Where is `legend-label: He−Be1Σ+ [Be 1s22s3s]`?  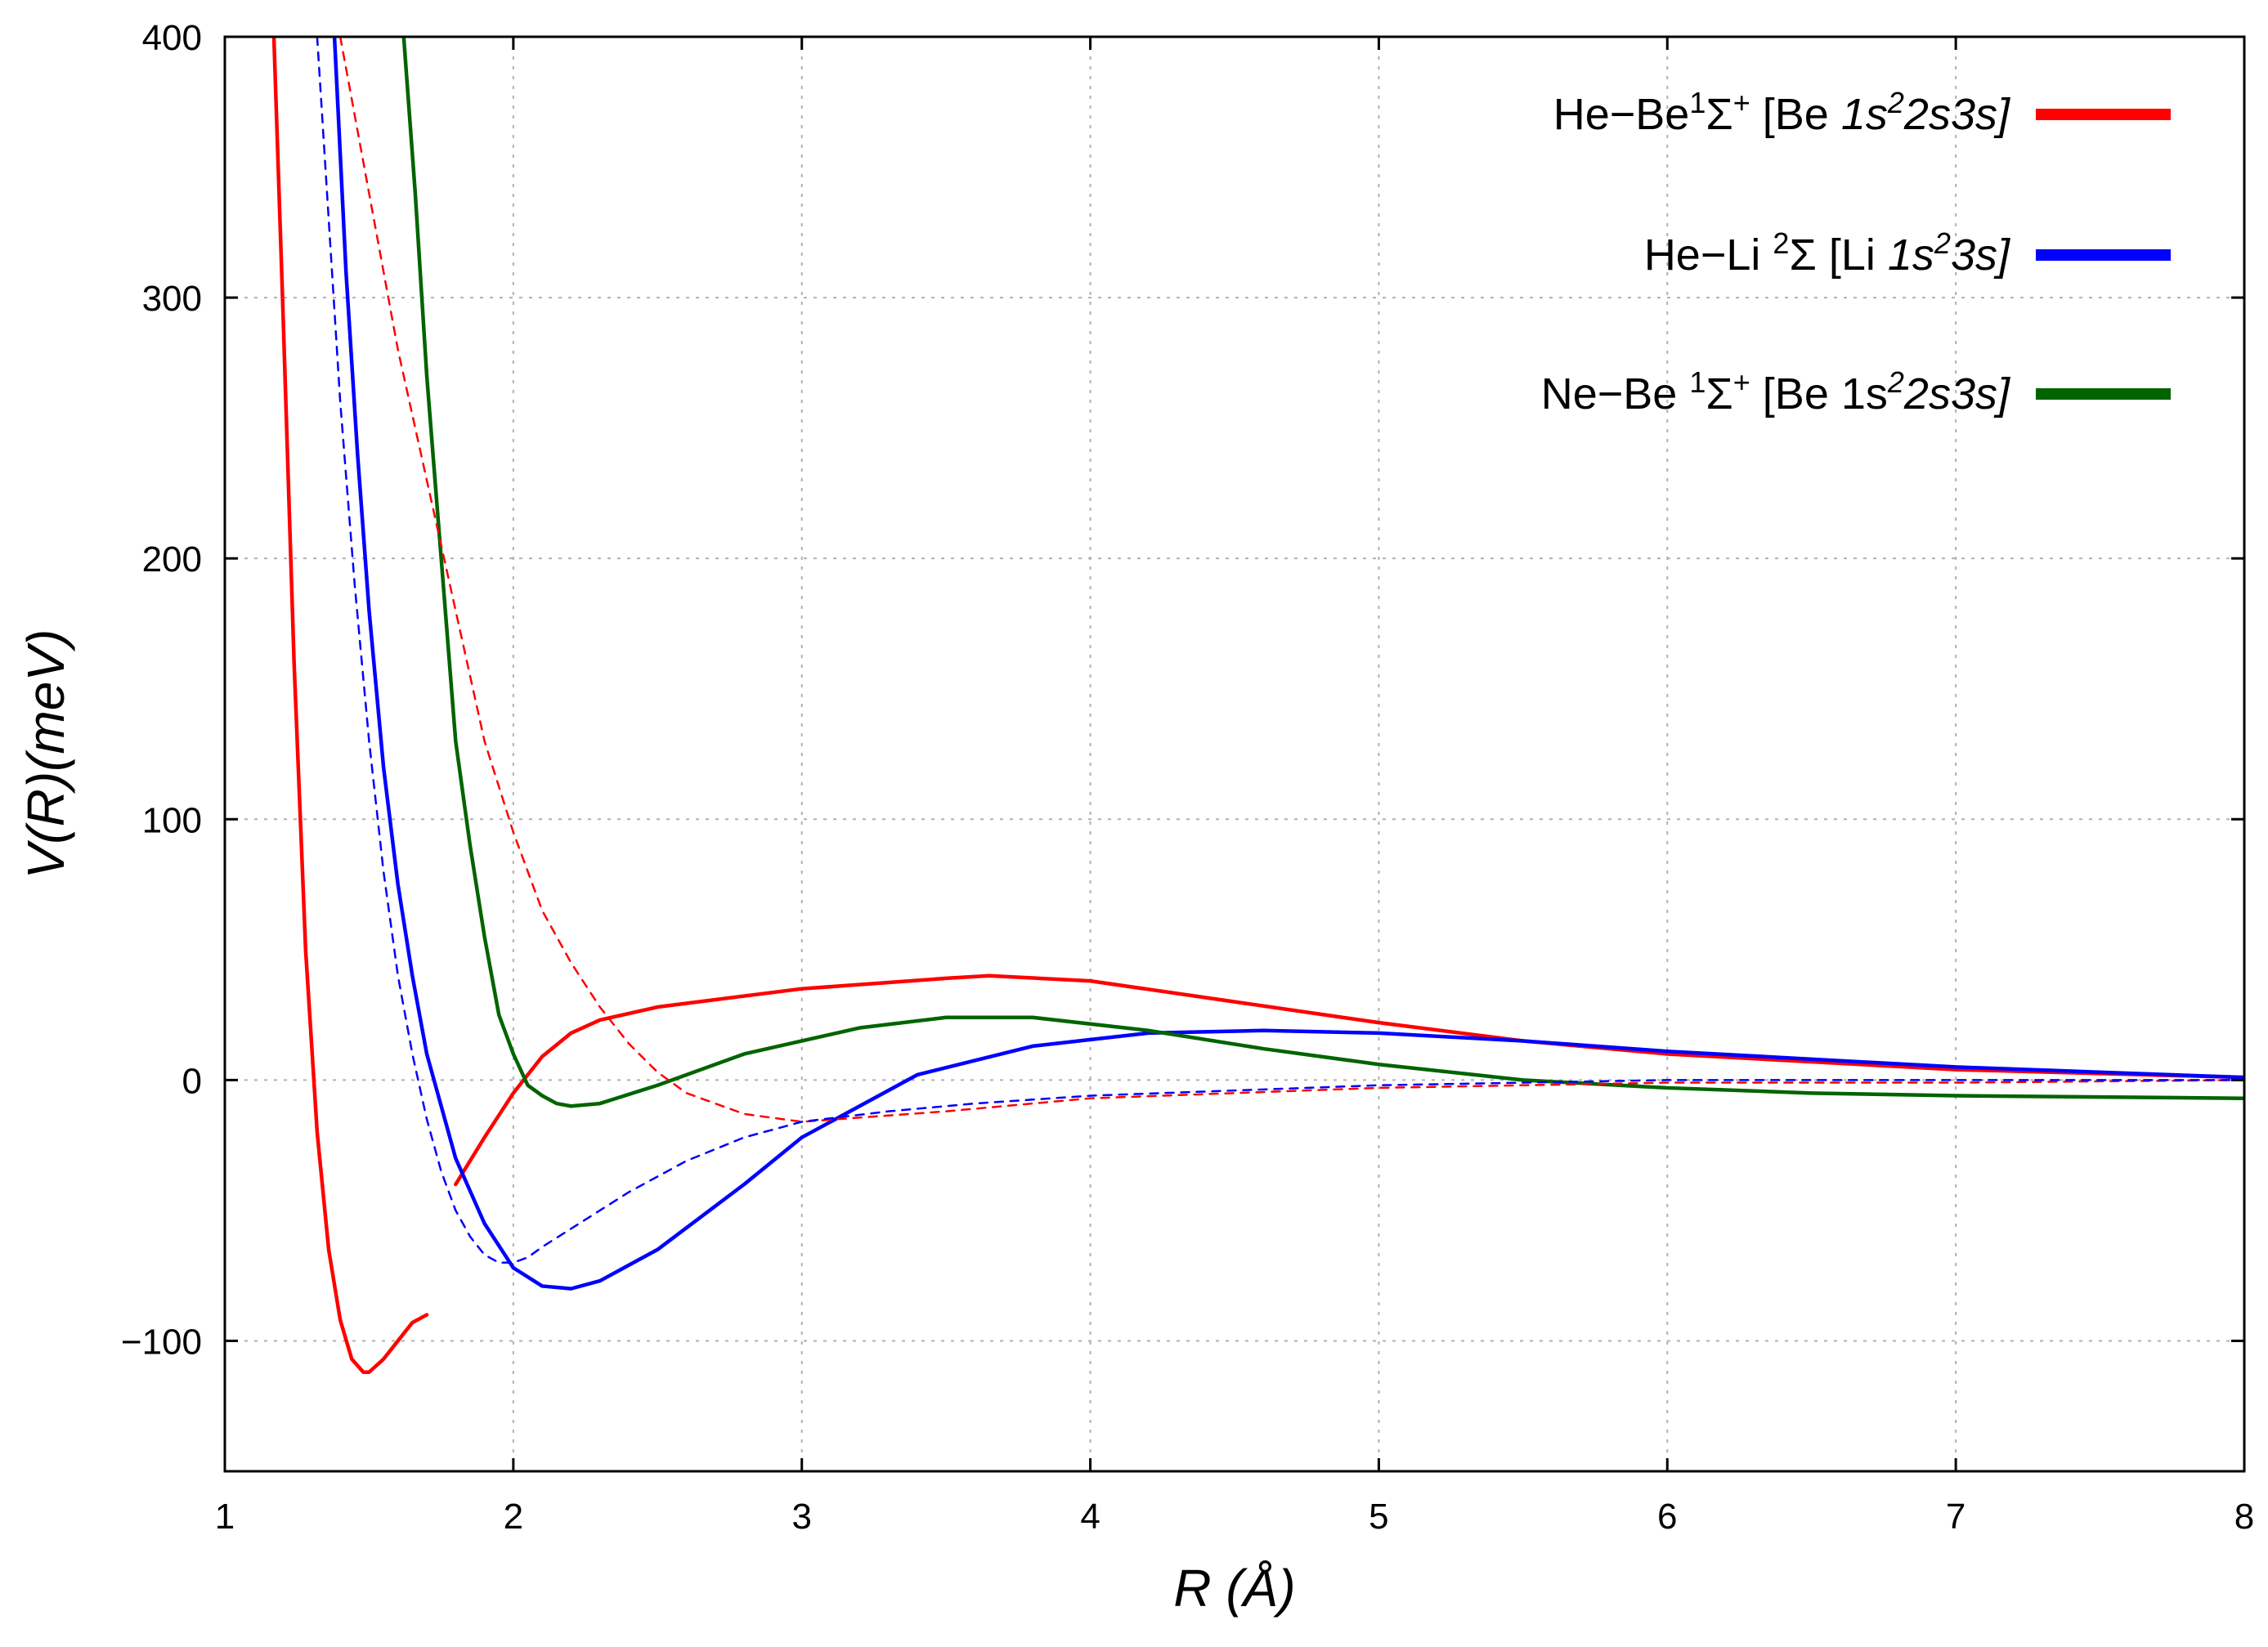 legend-label: He−Be1Σ+ [Be 1s22s3s] is located at coordinates (1782, 113).